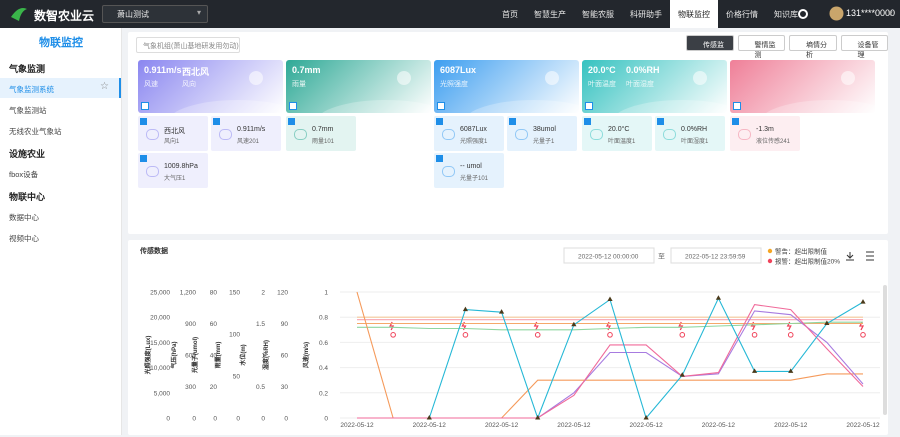 This screenshot has height=437, width=900. Describe the element at coordinates (761, 47) in the screenshot. I see `tab: 警情监测` at that location.